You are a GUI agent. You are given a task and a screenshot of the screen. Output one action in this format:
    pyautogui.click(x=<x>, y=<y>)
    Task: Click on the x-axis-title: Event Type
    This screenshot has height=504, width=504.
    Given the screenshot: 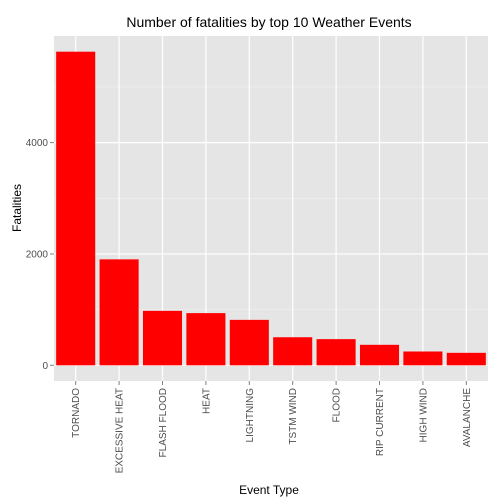 What is the action you would take?
    pyautogui.click(x=269, y=490)
    